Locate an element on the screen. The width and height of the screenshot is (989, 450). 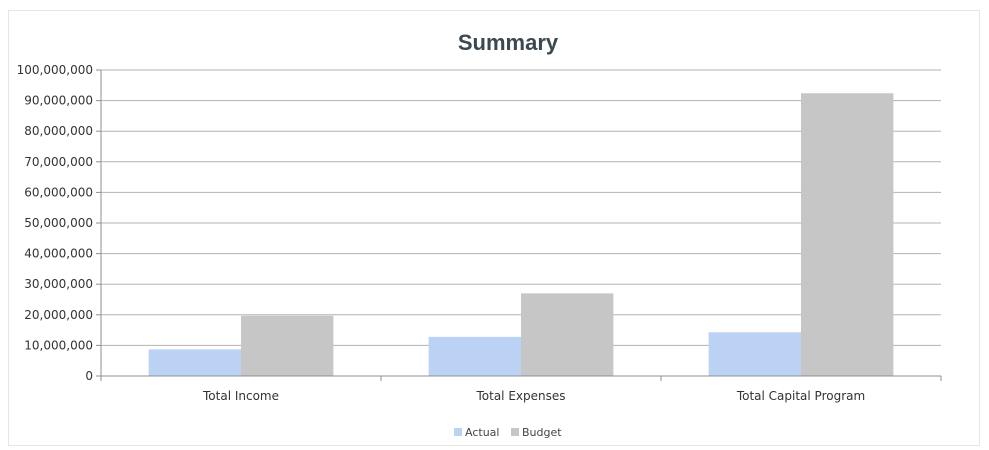
category-label: Total Capital Program is located at coordinates (800, 396).